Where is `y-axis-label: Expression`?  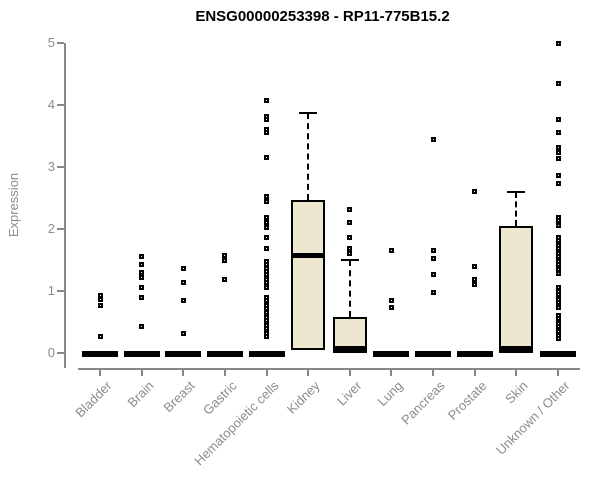
y-axis-label: Expression is located at coordinates (13, 205).